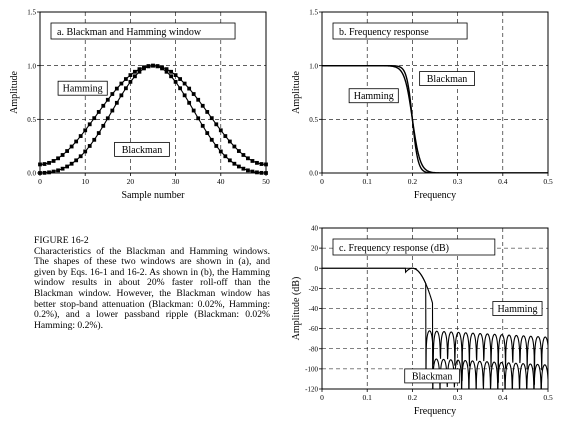 The width and height of the screenshot is (580, 422). Describe the element at coordinates (129, 32) in the screenshot. I see `chart-title: a. Blackman and Hamming window` at that location.